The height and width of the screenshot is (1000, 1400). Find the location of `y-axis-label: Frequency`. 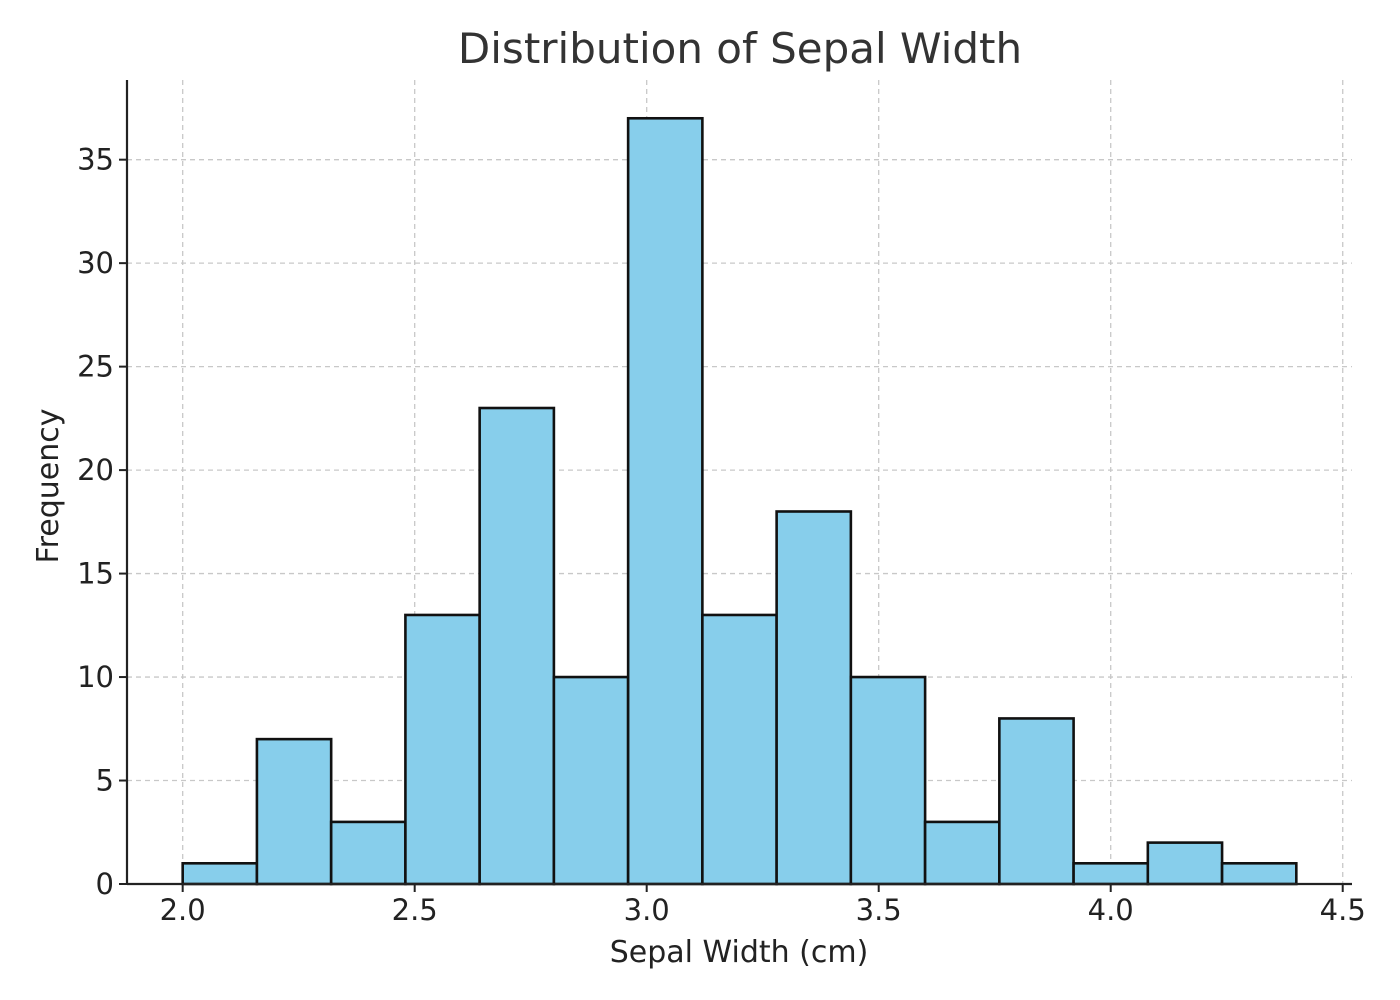

y-axis-label: Frequency is located at coordinates (48, 486).